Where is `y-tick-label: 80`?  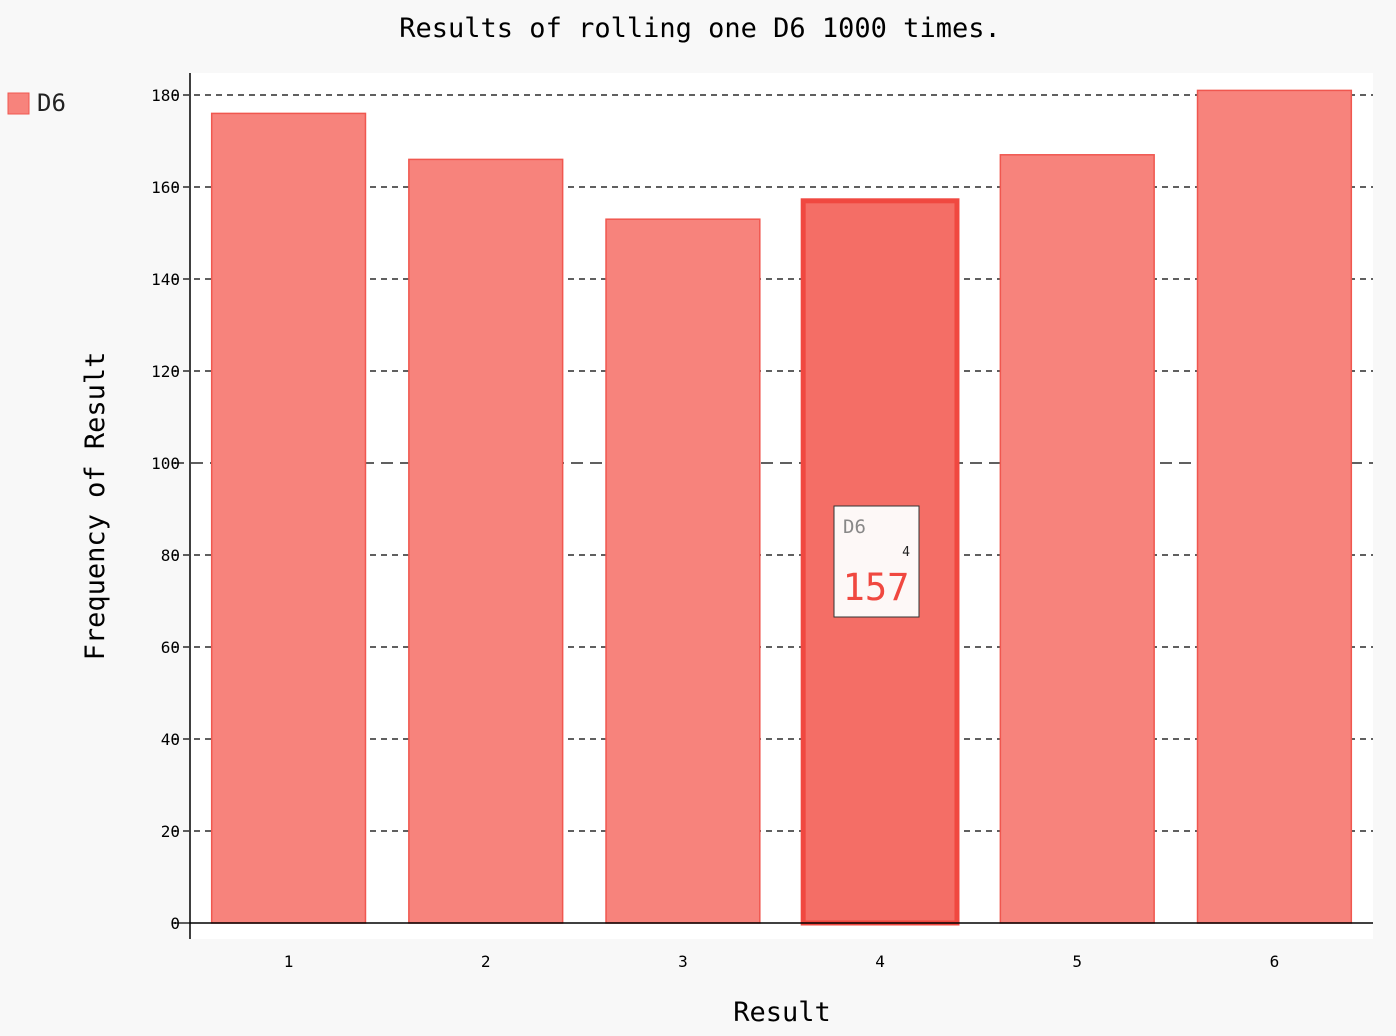
y-tick-label: 80 is located at coordinates (170, 555).